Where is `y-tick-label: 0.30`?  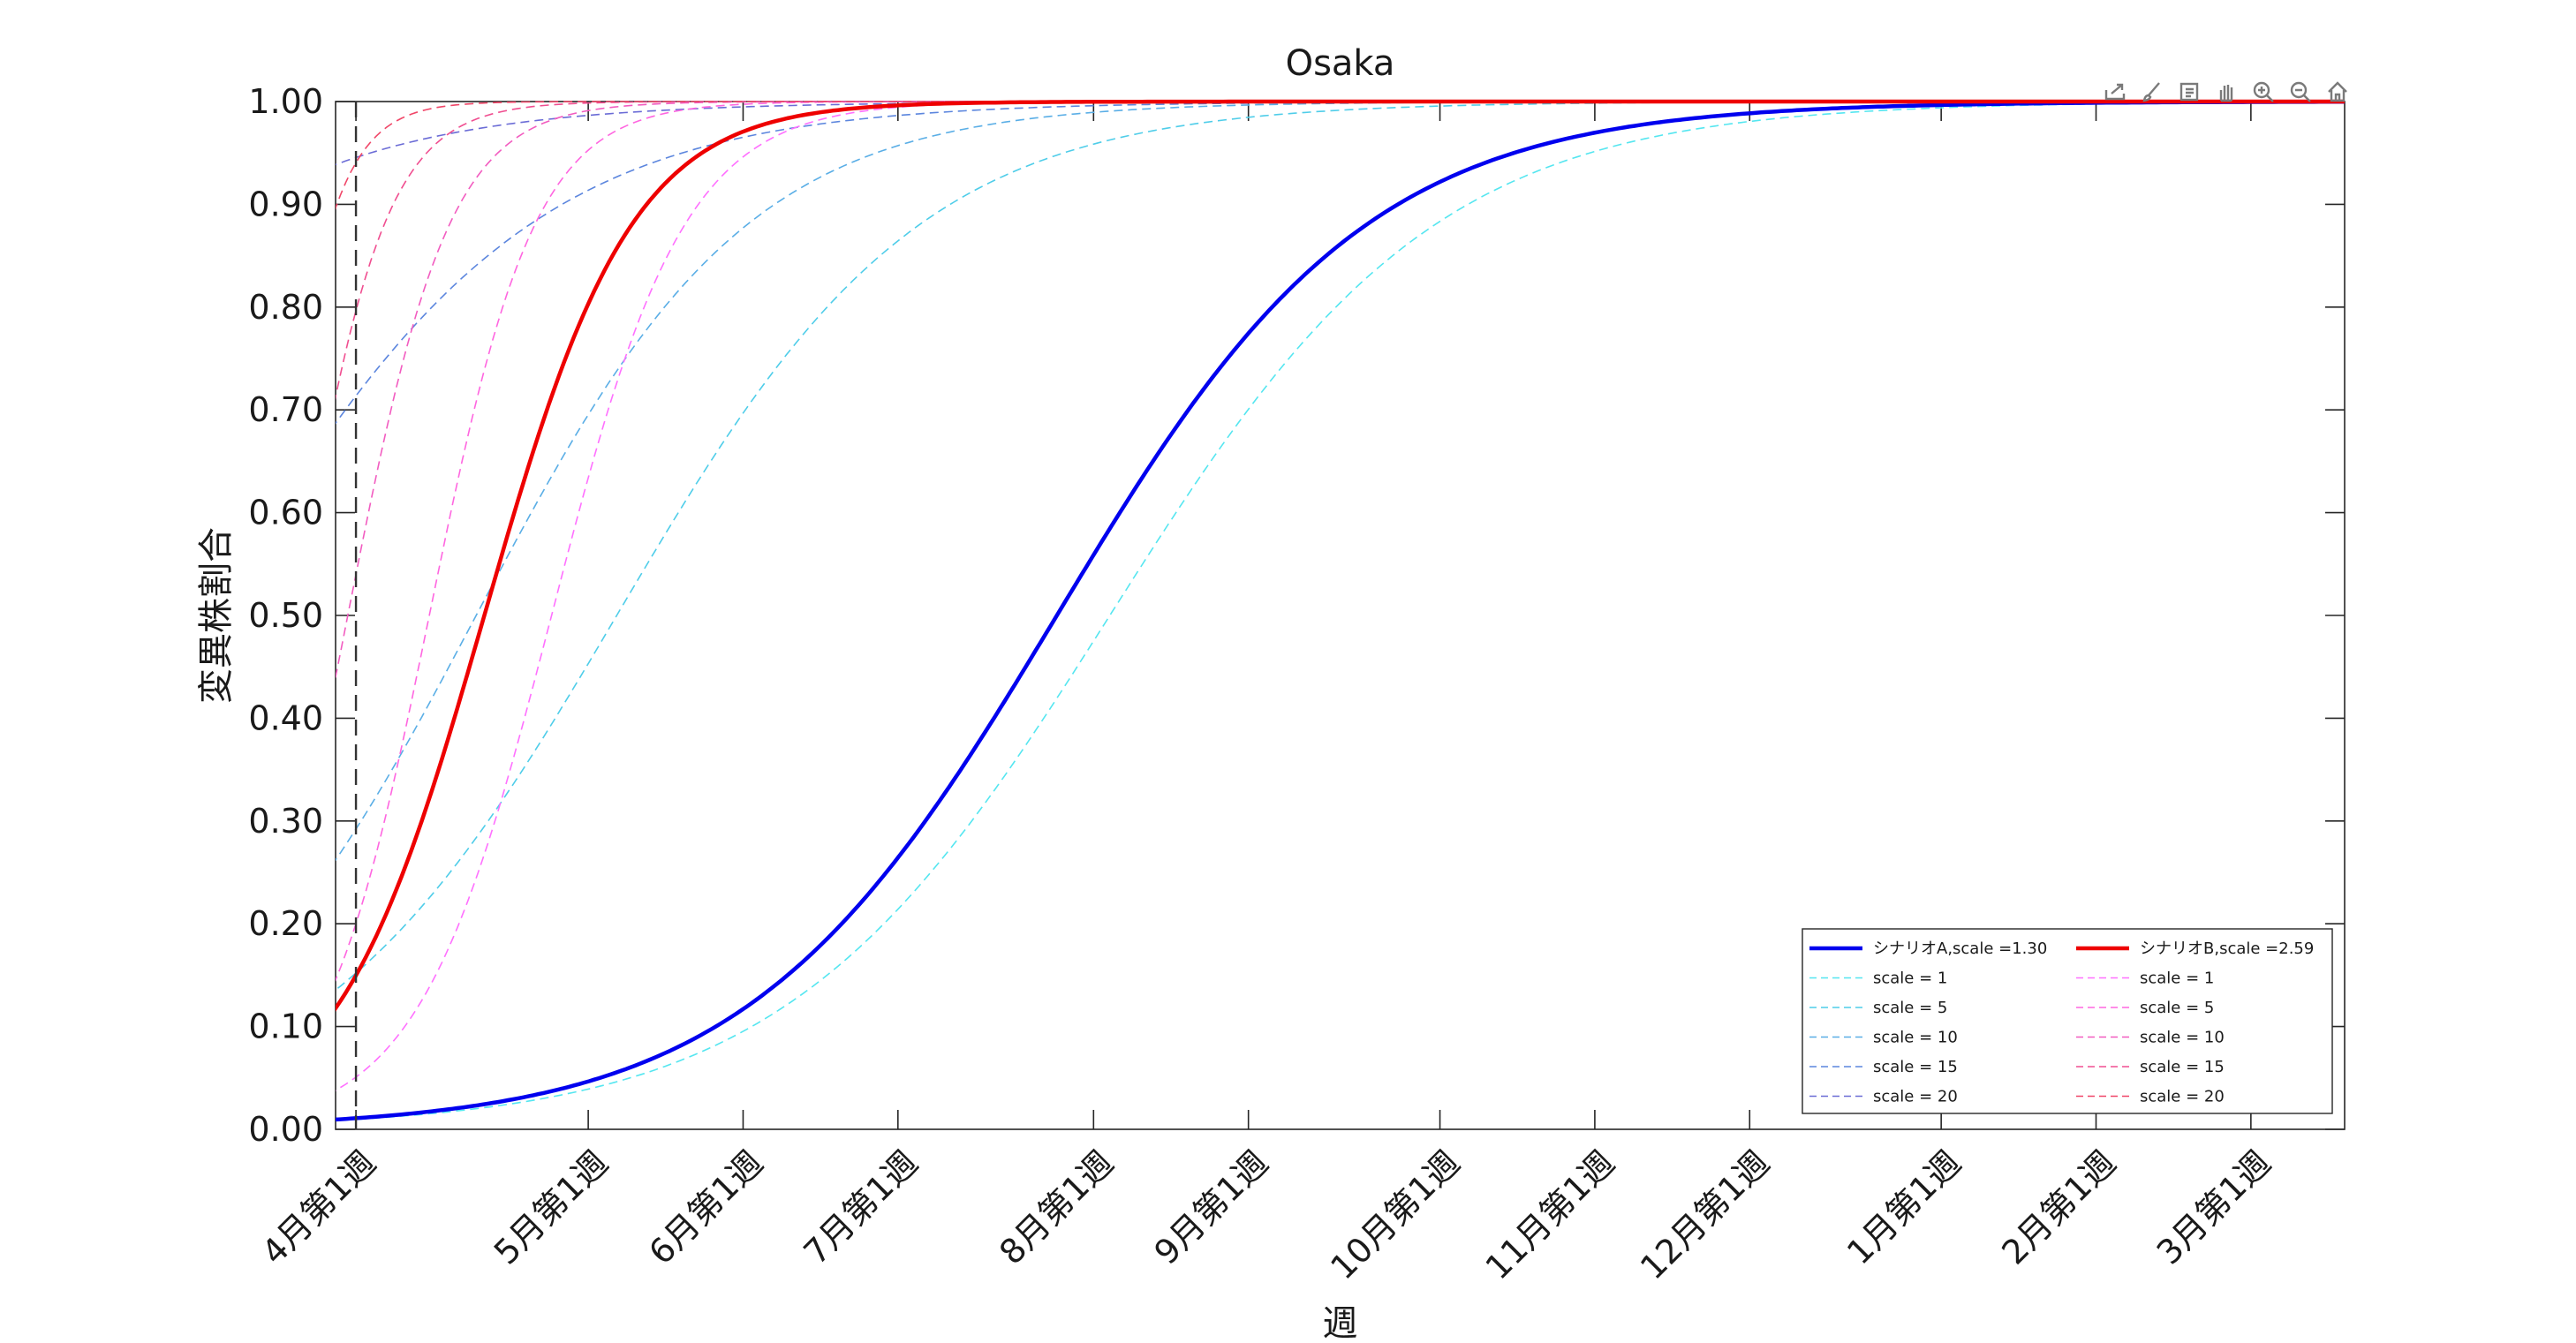
y-tick-label: 0.30 is located at coordinates (286, 821).